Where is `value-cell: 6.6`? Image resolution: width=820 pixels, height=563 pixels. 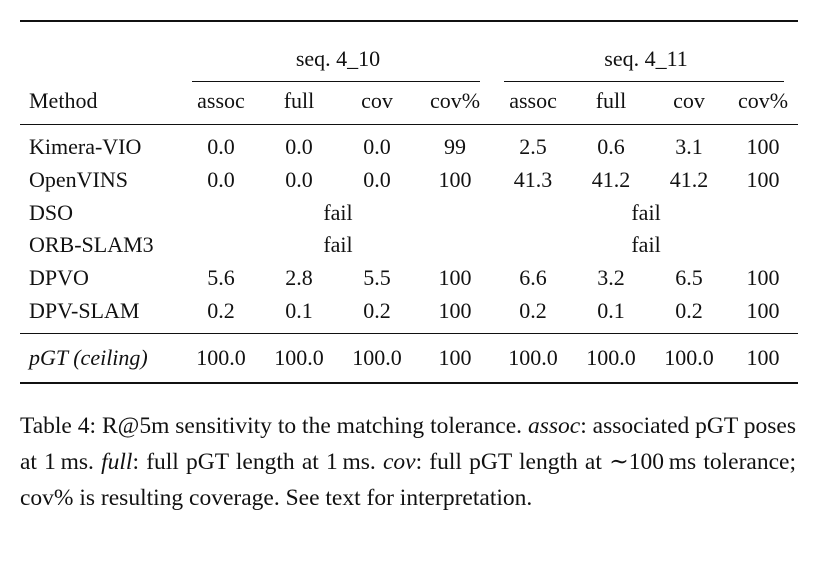
value-cell: 6.6 is located at coordinates (533, 278).